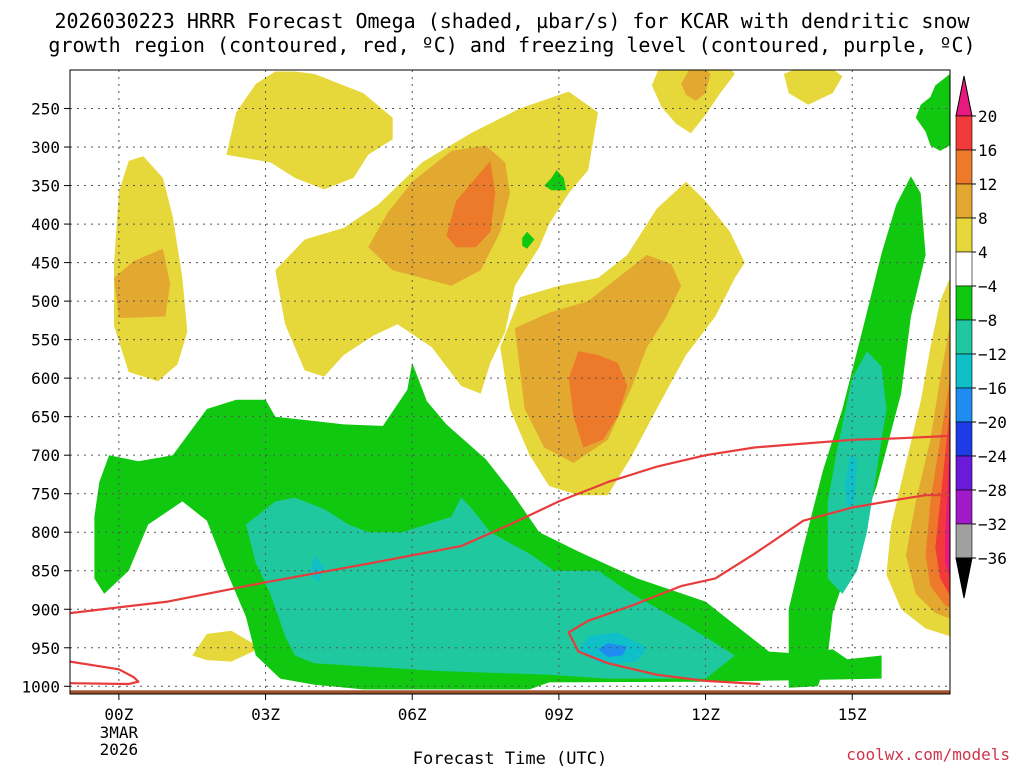 The height and width of the screenshot is (768, 1024). Describe the element at coordinates (851, 482) in the screenshot. I see `omega-region-cyan-right-column` at that location.